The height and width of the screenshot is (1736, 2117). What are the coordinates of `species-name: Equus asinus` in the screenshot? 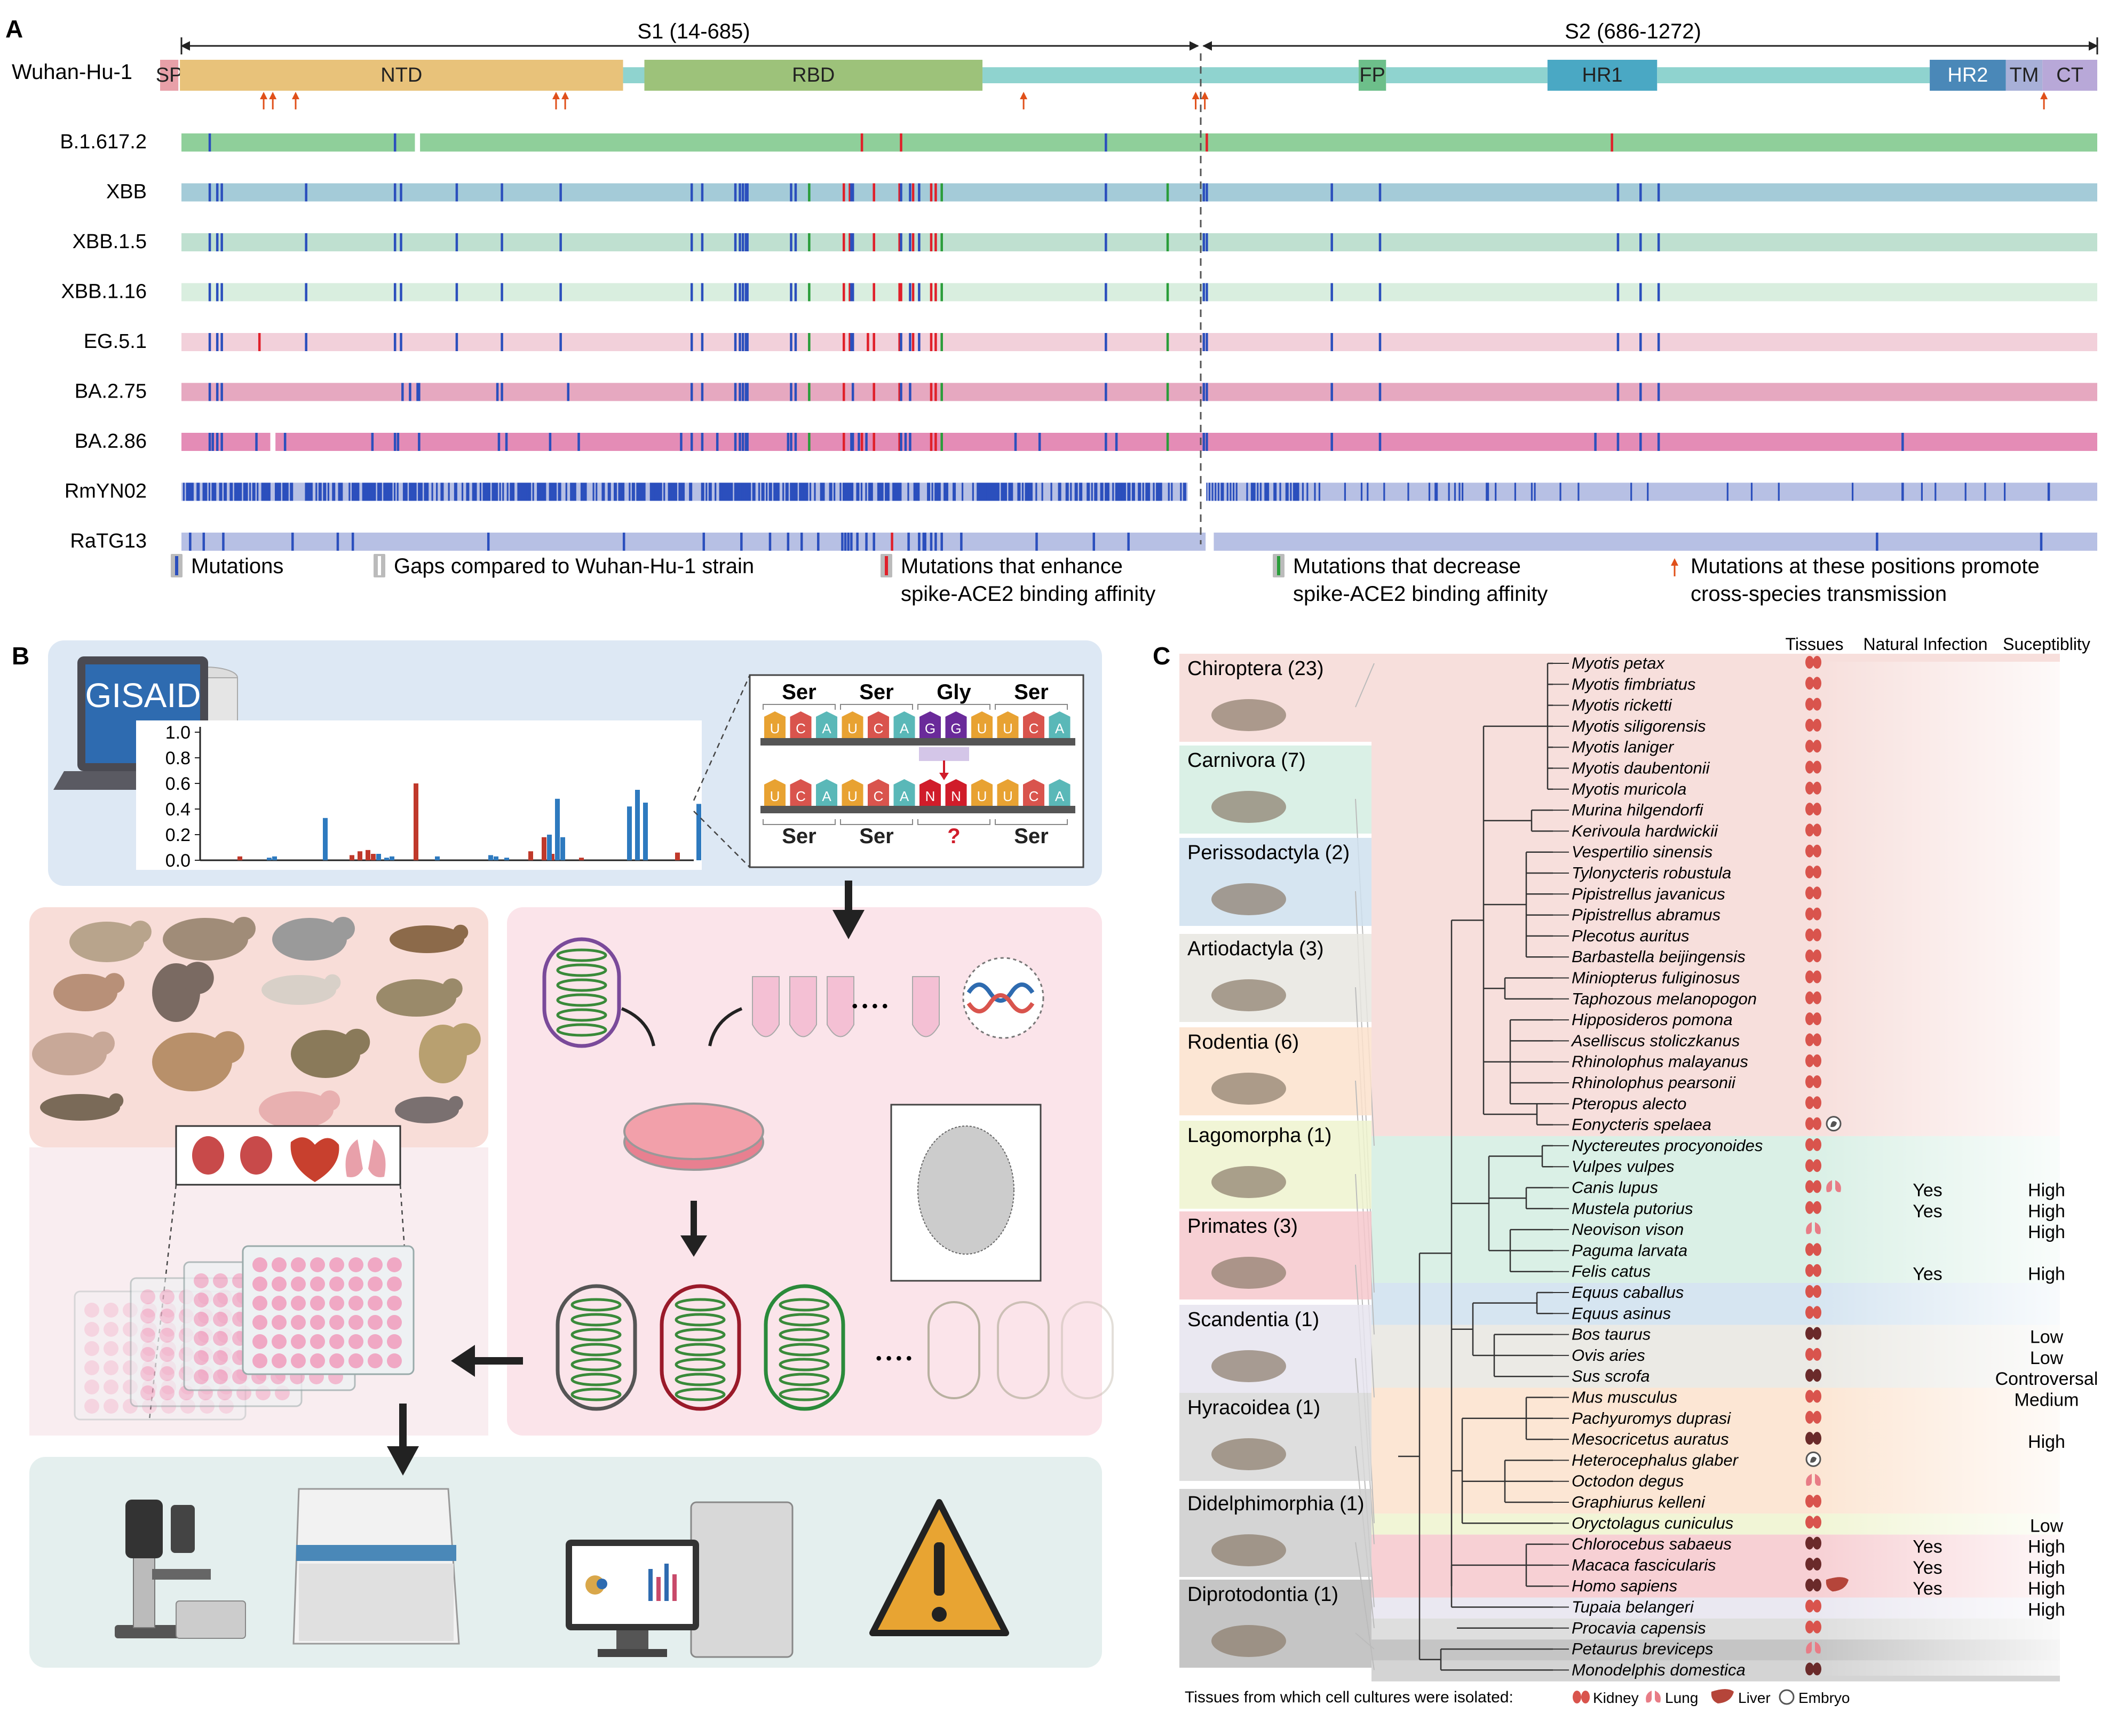 It's located at (1622, 1313).